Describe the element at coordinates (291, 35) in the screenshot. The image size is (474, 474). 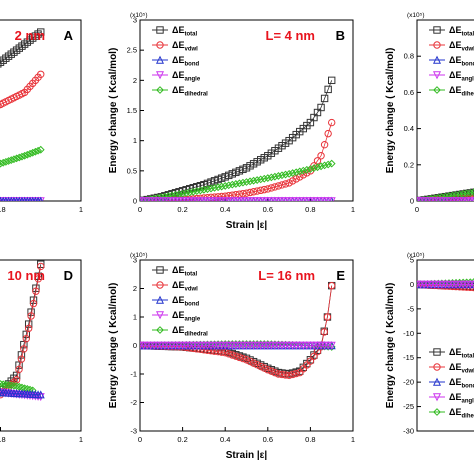
I see `length-label: L= 4 nm` at that location.